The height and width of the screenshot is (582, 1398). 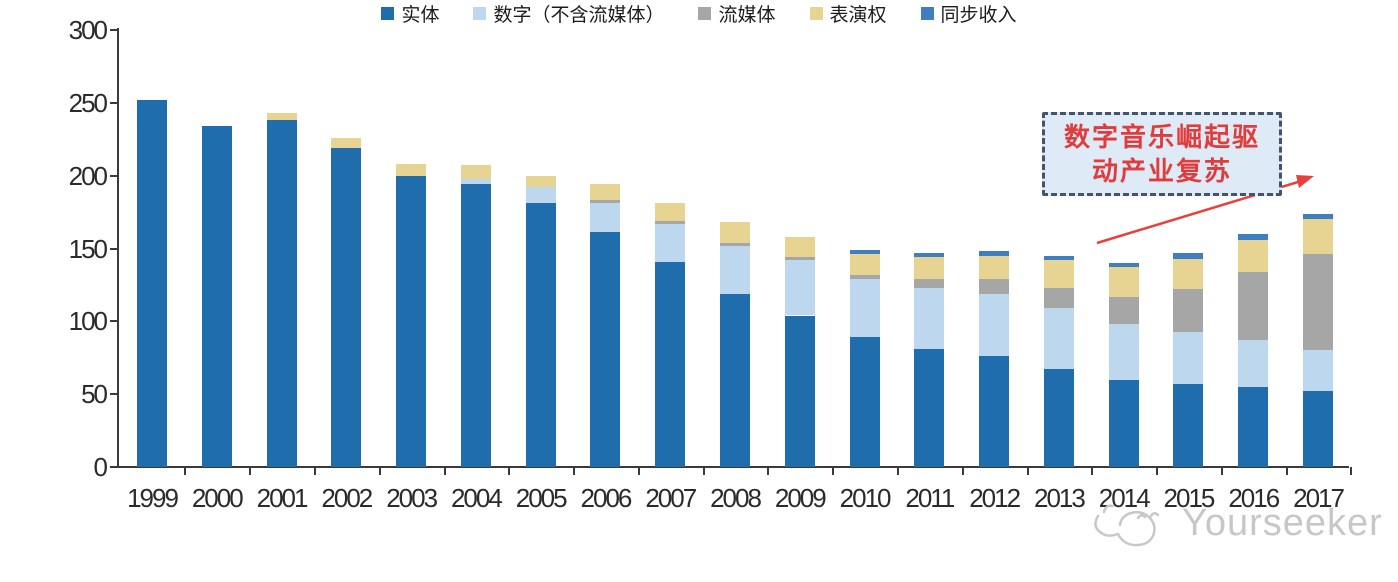 I want to click on watermark-mascot-icon, so click(x=1127, y=525).